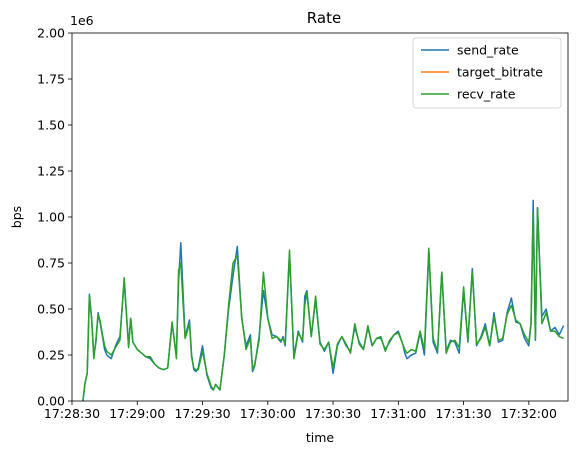  I want to click on legend: send_rate target_bitrate recv_rate, so click(487, 73).